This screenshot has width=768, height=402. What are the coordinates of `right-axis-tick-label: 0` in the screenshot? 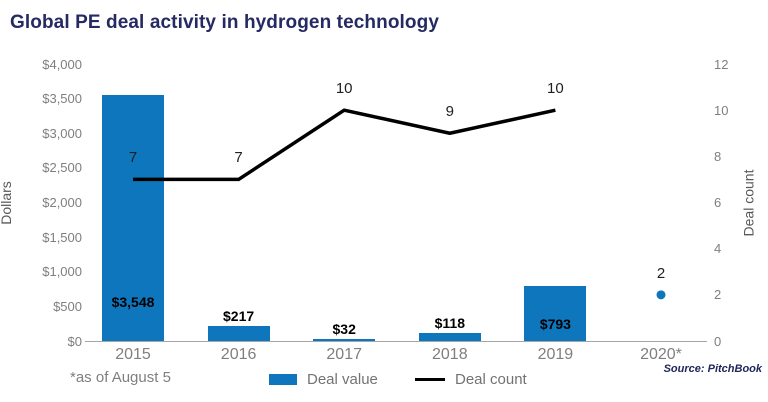 It's located at (718, 341).